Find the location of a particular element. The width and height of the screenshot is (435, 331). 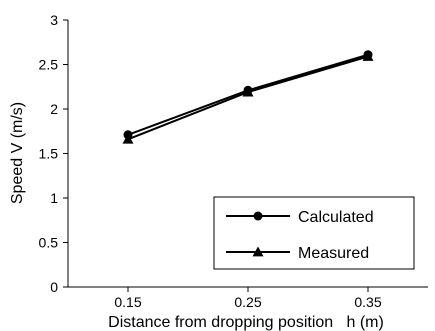

x-tick-label: 0.25 is located at coordinates (247, 302).